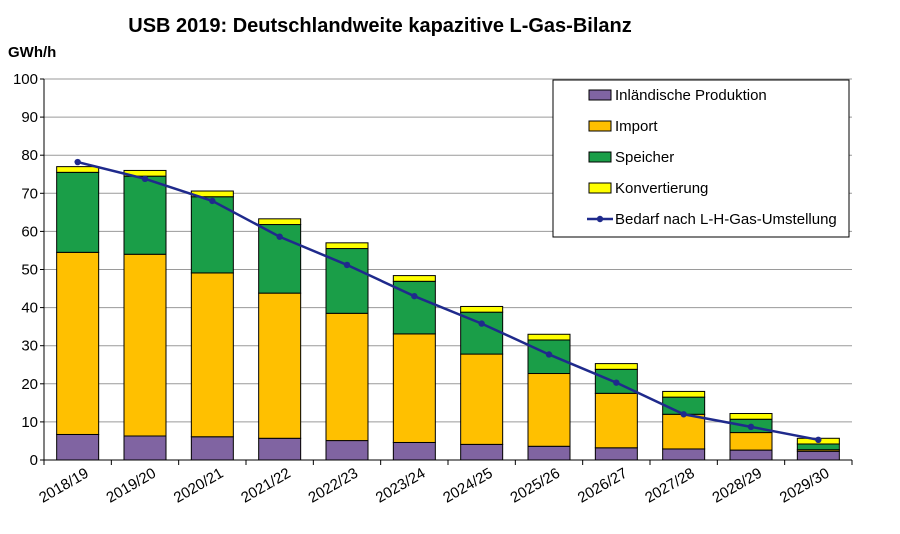  I want to click on x-tick-label: 2022/23, so click(333, 486).